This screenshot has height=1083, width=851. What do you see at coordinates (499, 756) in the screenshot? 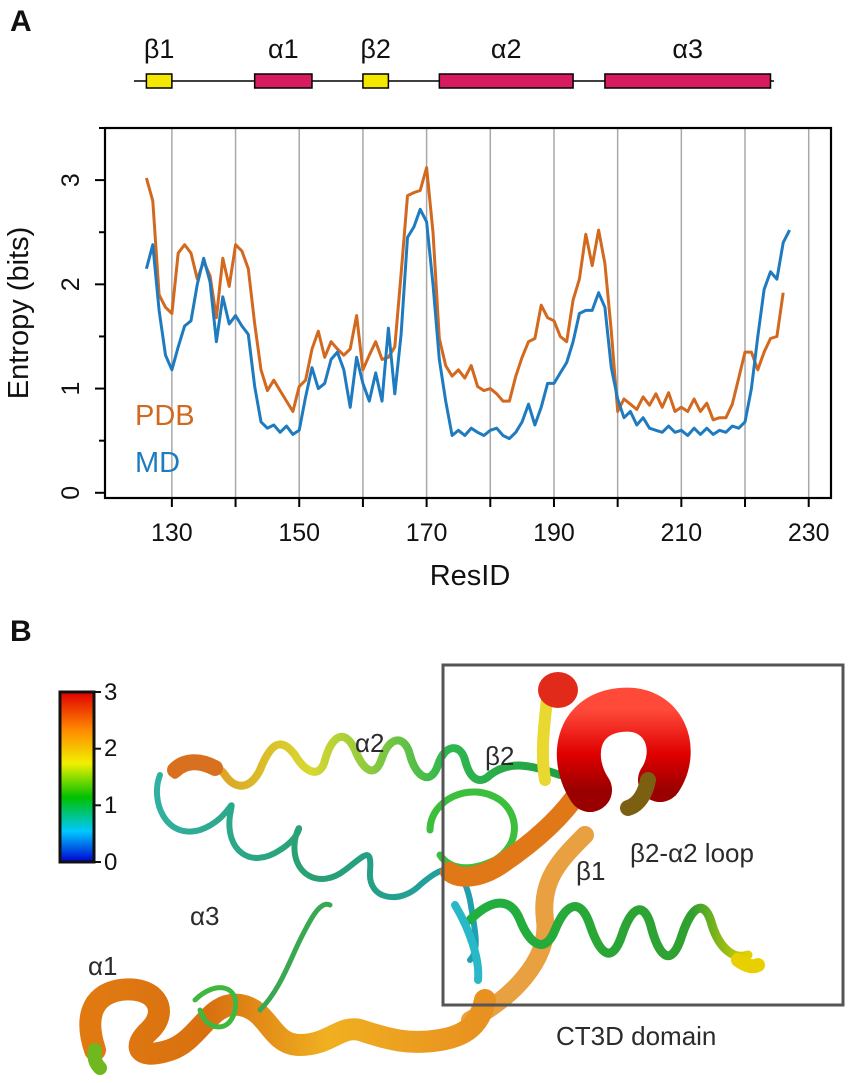
I see `label-beta2: β2` at bounding box center [499, 756].